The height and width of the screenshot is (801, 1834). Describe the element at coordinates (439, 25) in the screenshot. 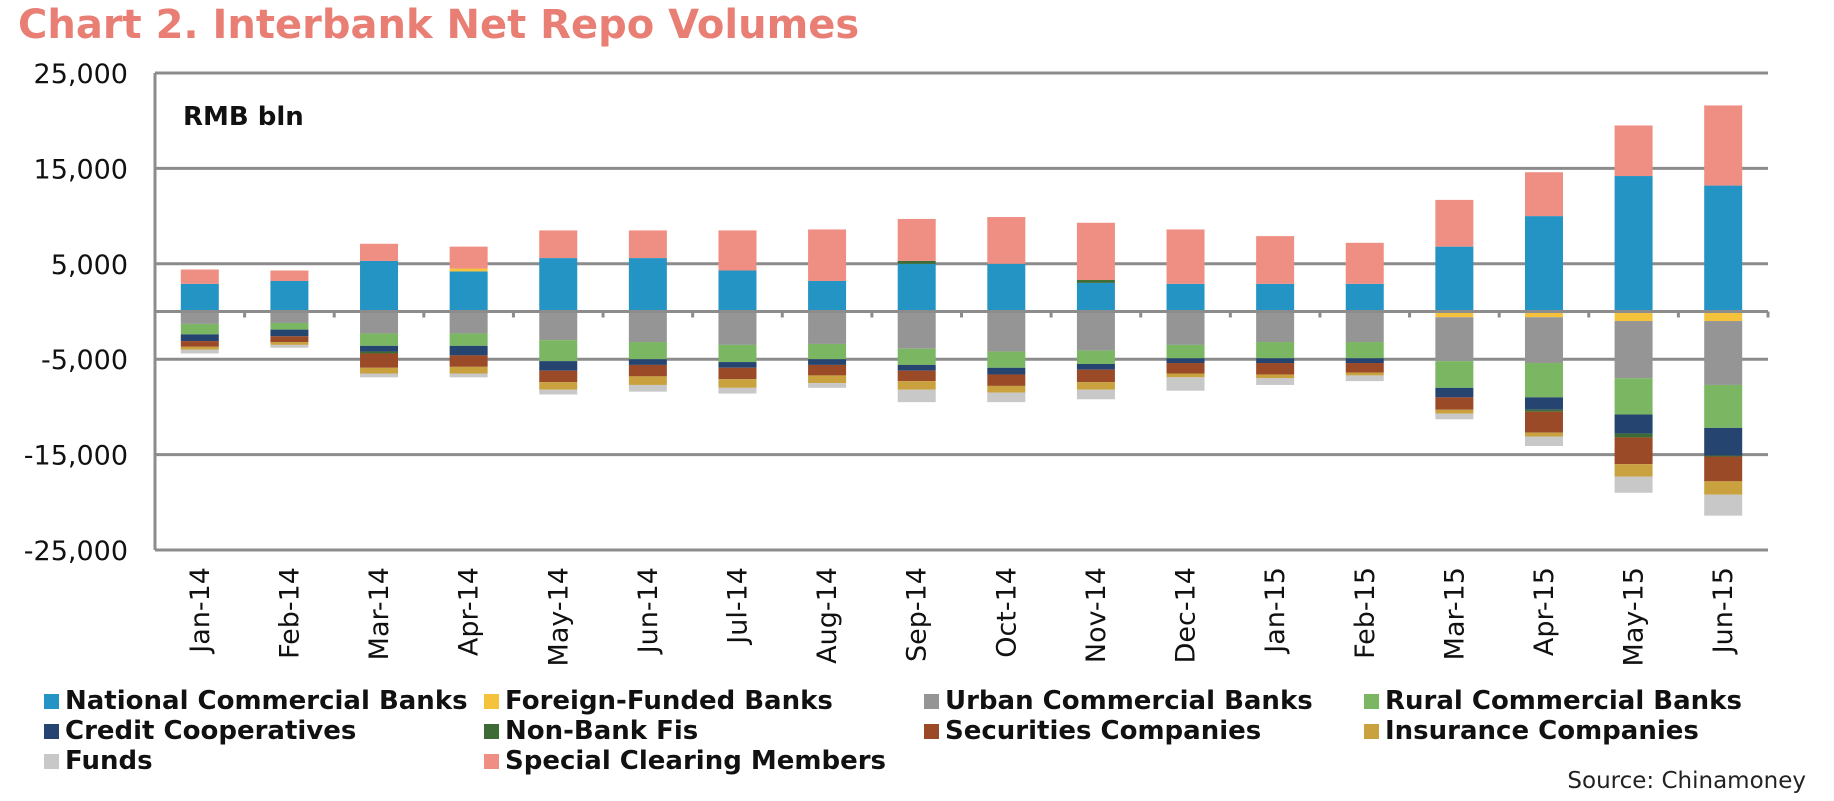

I see `chart-title: Chart 2. Interbank Net Repo Volumes` at that location.